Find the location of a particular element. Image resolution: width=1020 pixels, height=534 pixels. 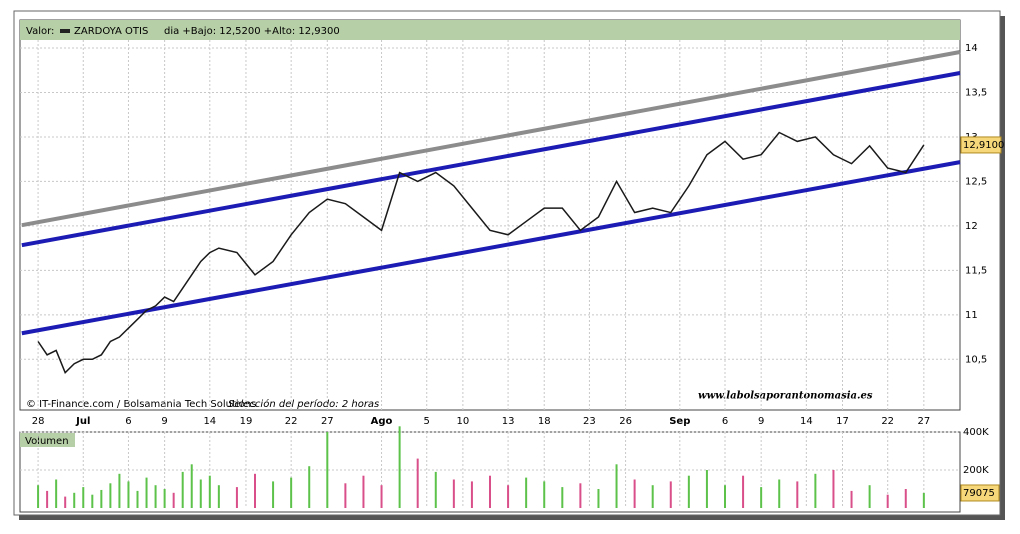

y-tick-label: 12 is located at coordinates (971, 226).